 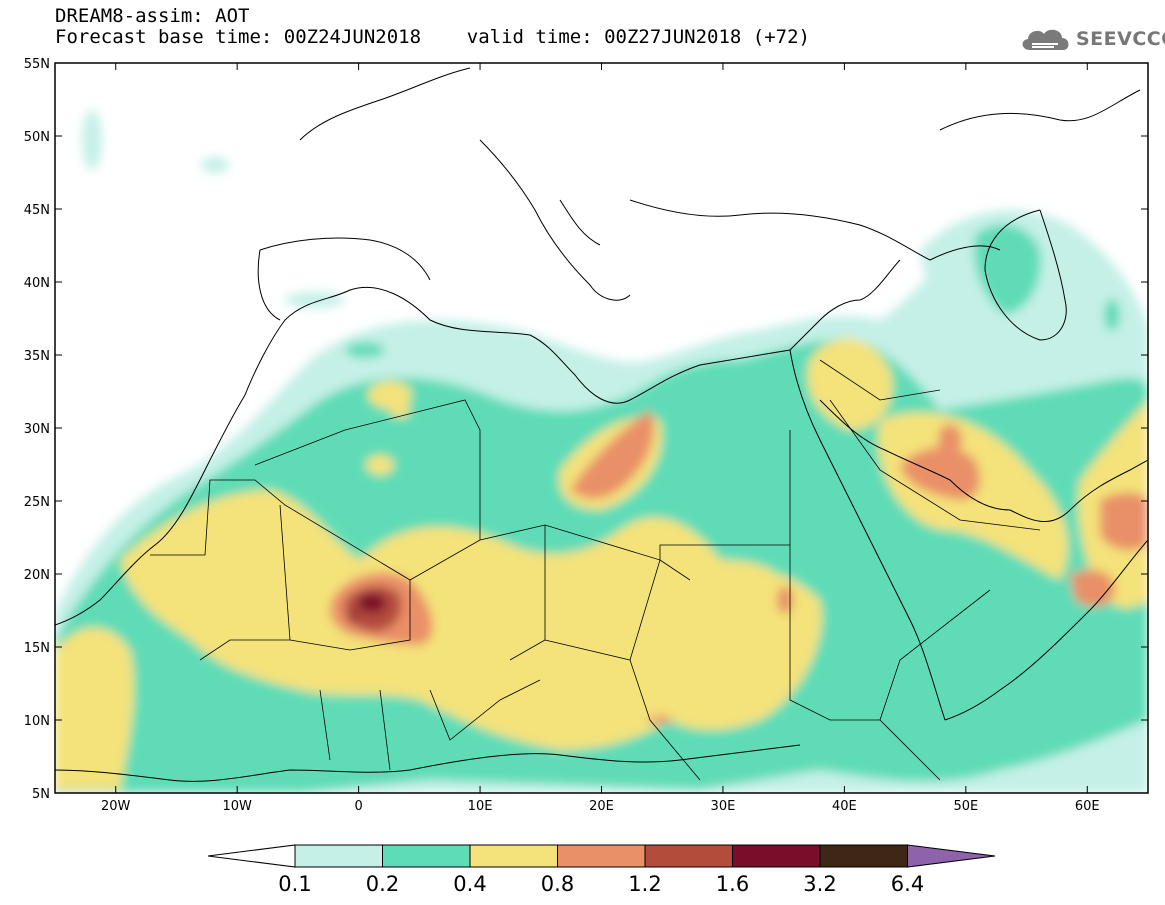 I want to click on colorbar-label: 0.2, so click(x=382, y=884).